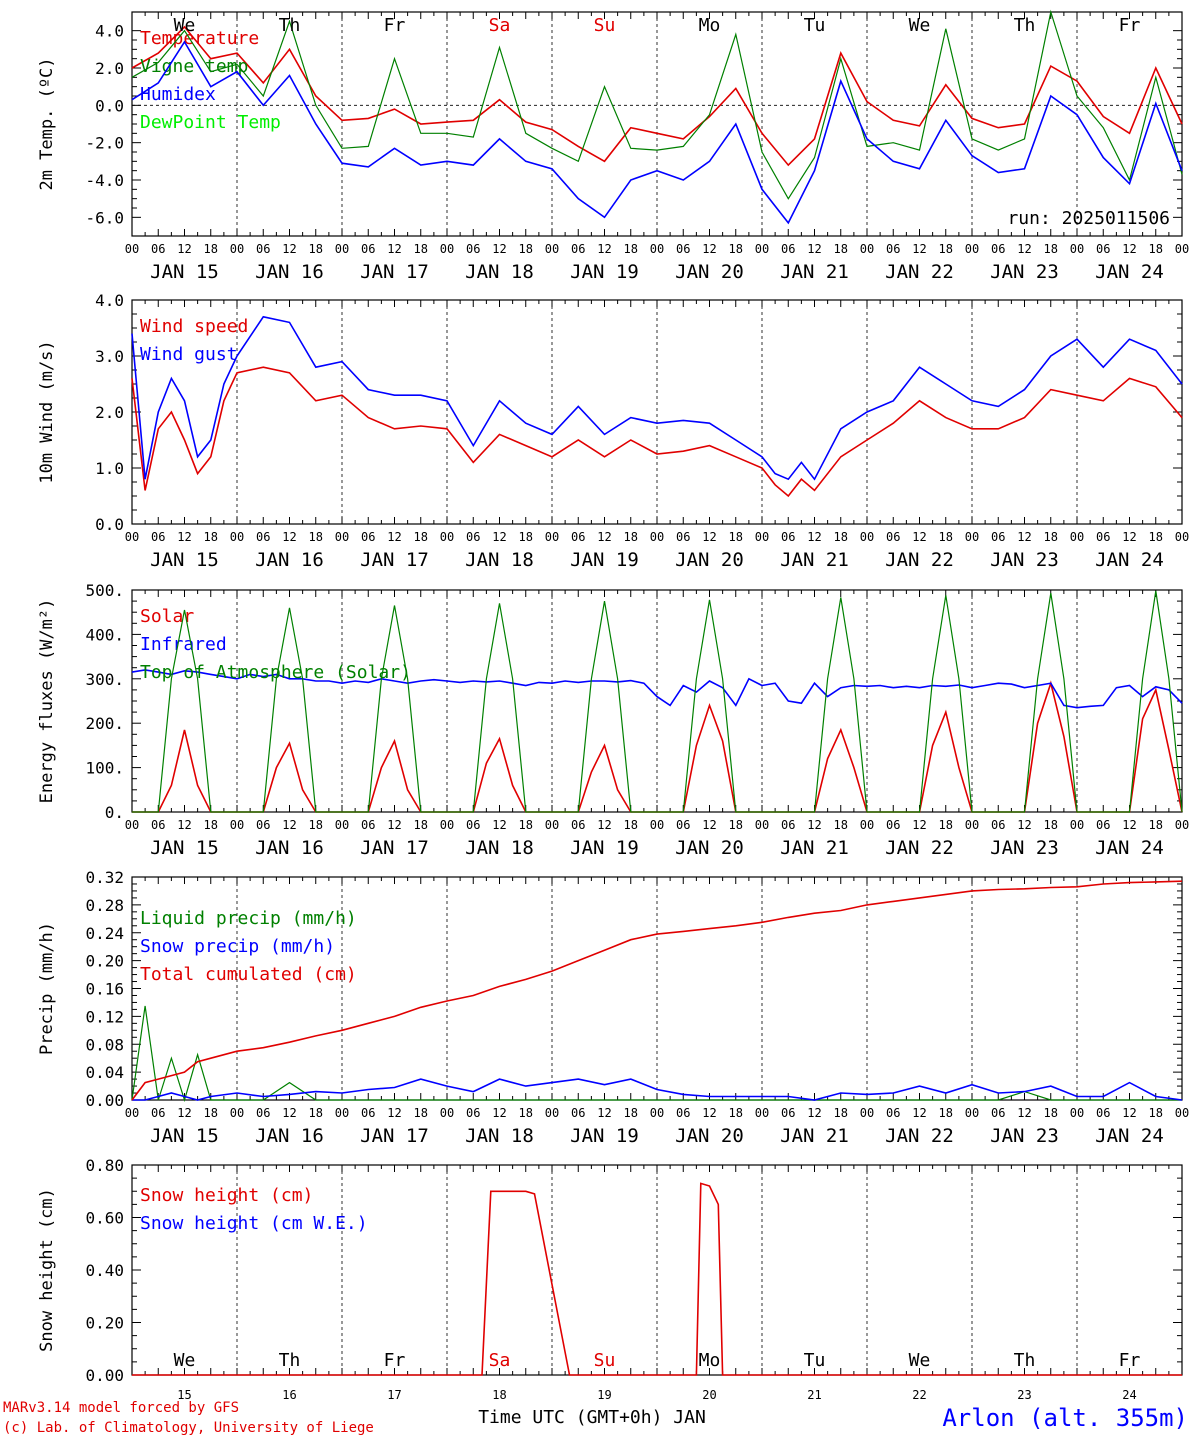 This screenshot has height=1440, width=1194. What do you see at coordinates (605, 25) in the screenshot?
I see `day-name: Su` at bounding box center [605, 25].